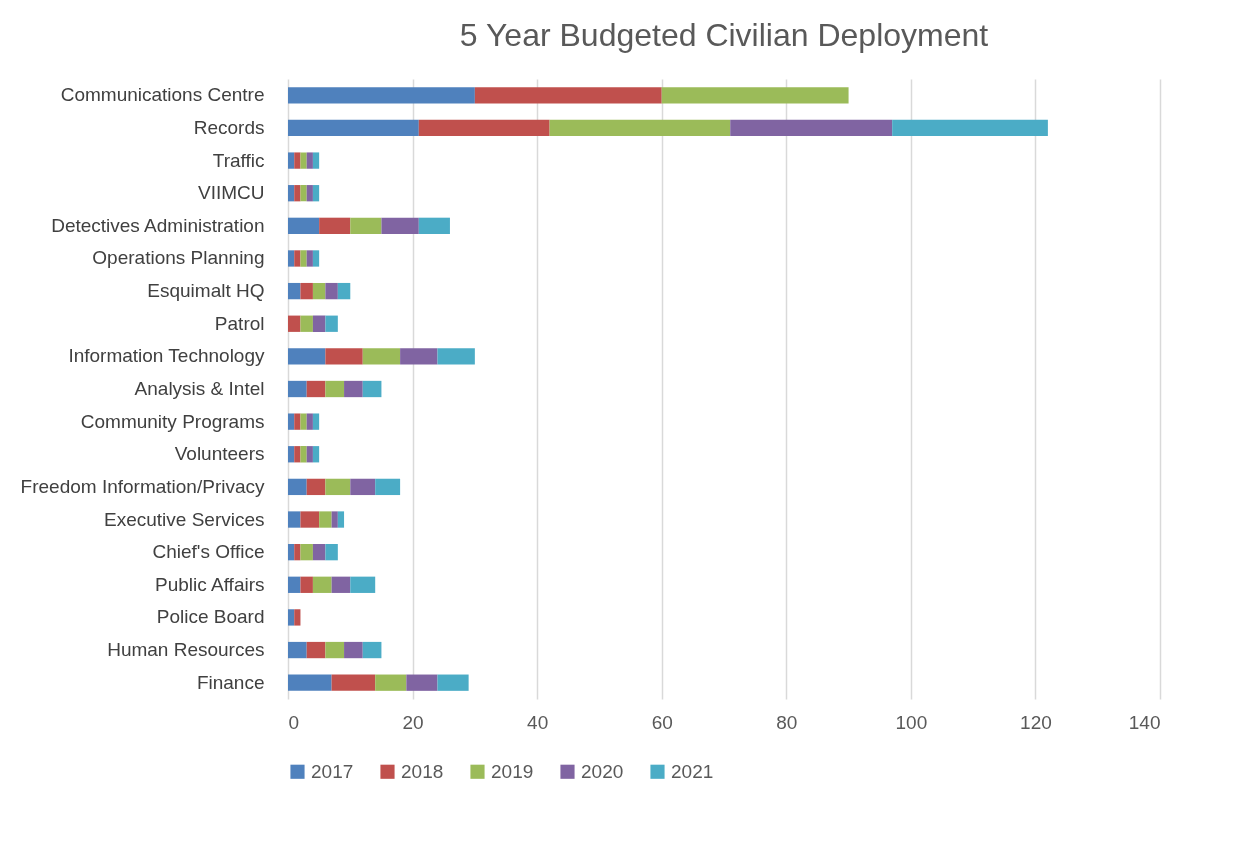 The image size is (1250, 844). What do you see at coordinates (1036, 722) in the screenshot?
I see `x-tick-label: 120` at bounding box center [1036, 722].